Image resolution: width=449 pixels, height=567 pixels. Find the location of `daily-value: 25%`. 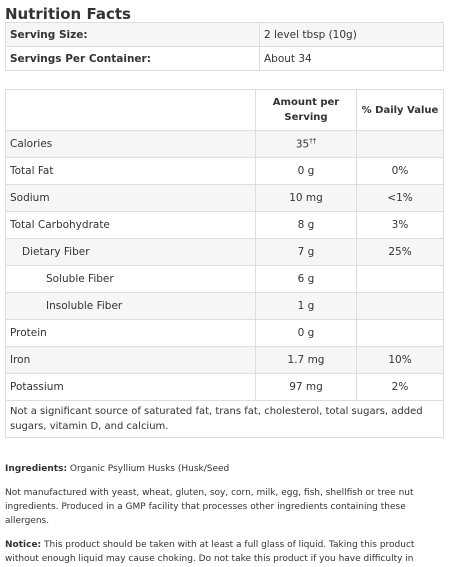

daily-value: 25% is located at coordinates (400, 252).